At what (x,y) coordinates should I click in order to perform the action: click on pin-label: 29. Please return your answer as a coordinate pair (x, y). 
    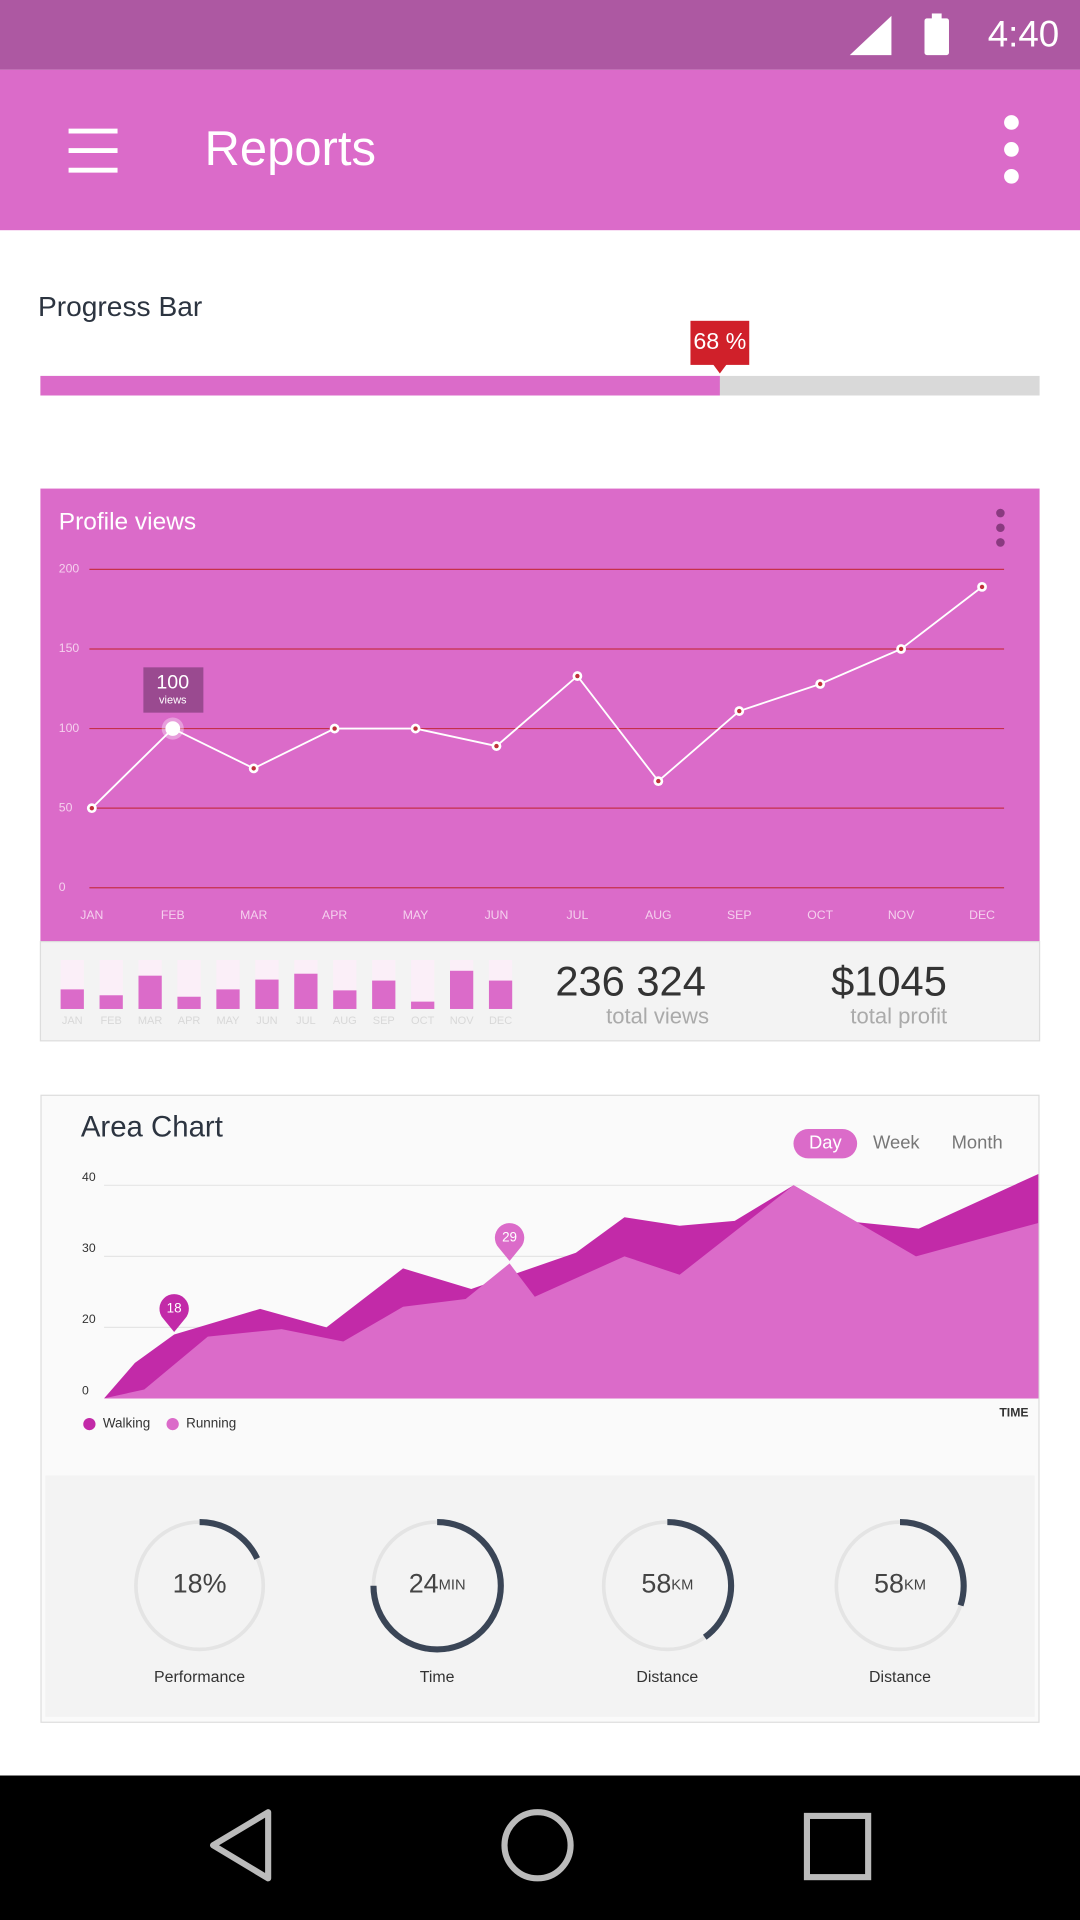
    Looking at the image, I should click on (509, 1236).